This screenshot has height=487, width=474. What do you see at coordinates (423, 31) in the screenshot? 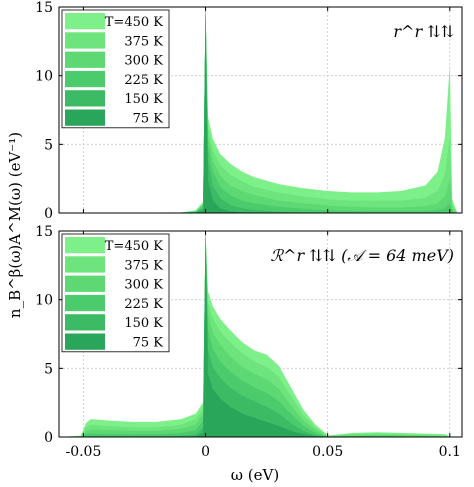
I see `panel-annotation: r^r ⇅⇅` at bounding box center [423, 31].